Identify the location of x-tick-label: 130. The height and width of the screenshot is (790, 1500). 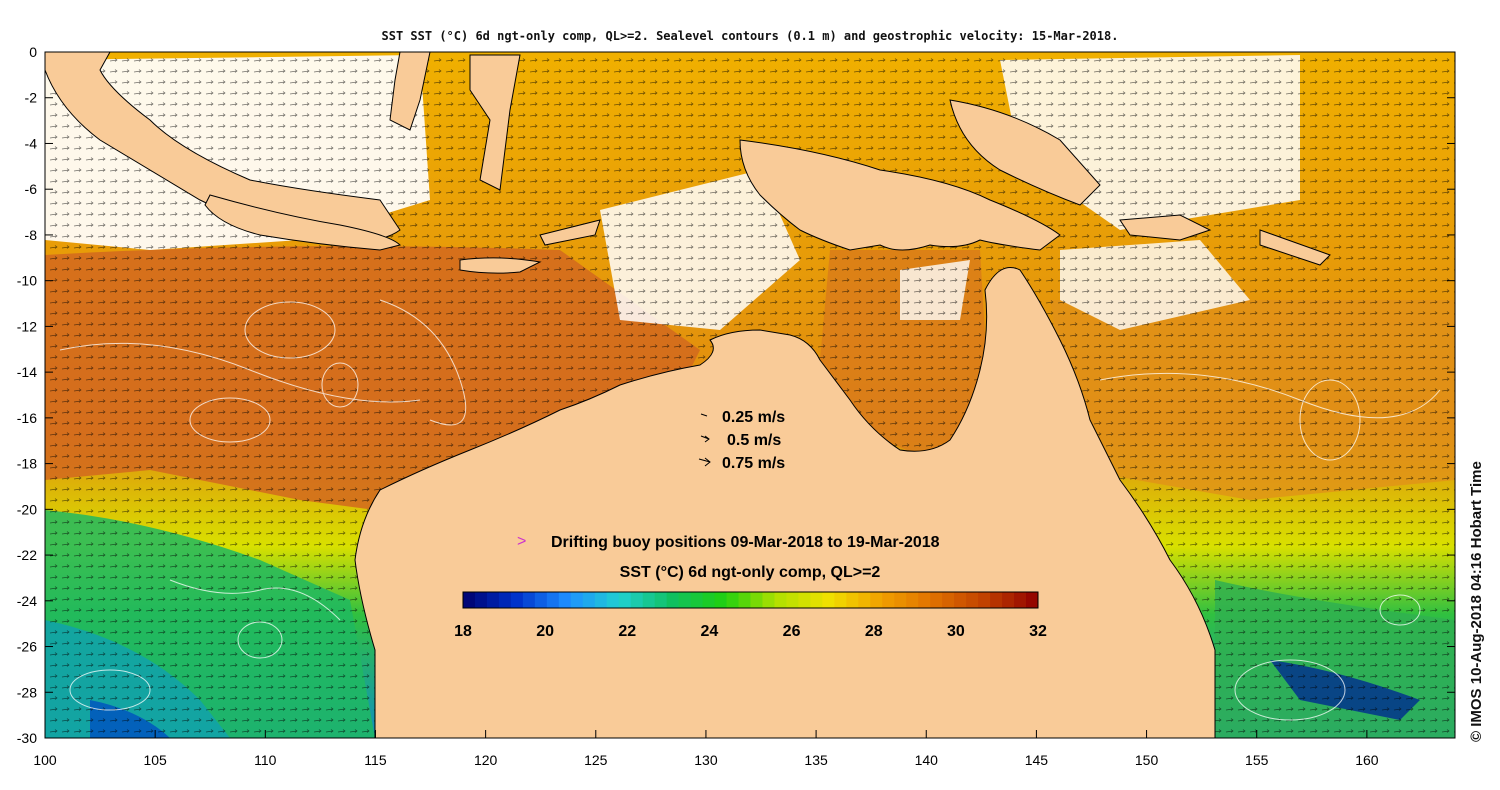
(706, 760).